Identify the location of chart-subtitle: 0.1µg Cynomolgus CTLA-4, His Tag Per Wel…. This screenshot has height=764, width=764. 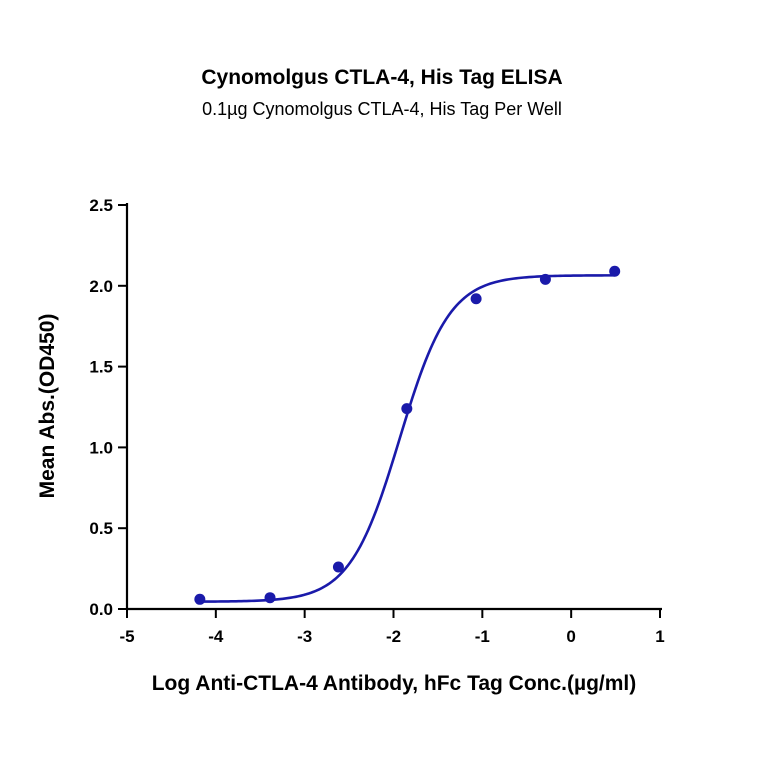
(382, 109).